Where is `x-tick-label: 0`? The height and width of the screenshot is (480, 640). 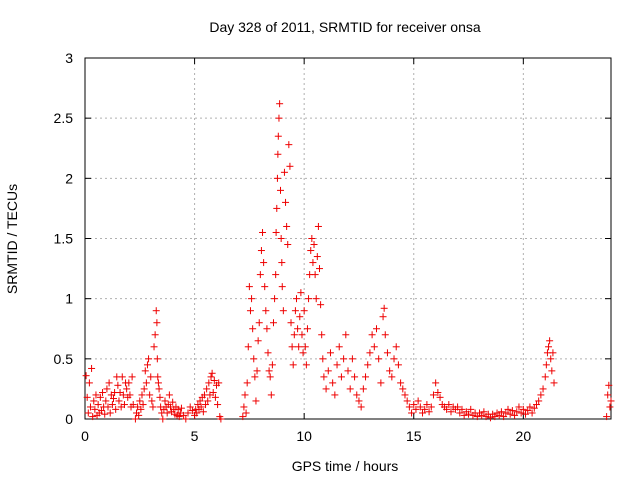
x-tick-label: 0 is located at coordinates (85, 436).